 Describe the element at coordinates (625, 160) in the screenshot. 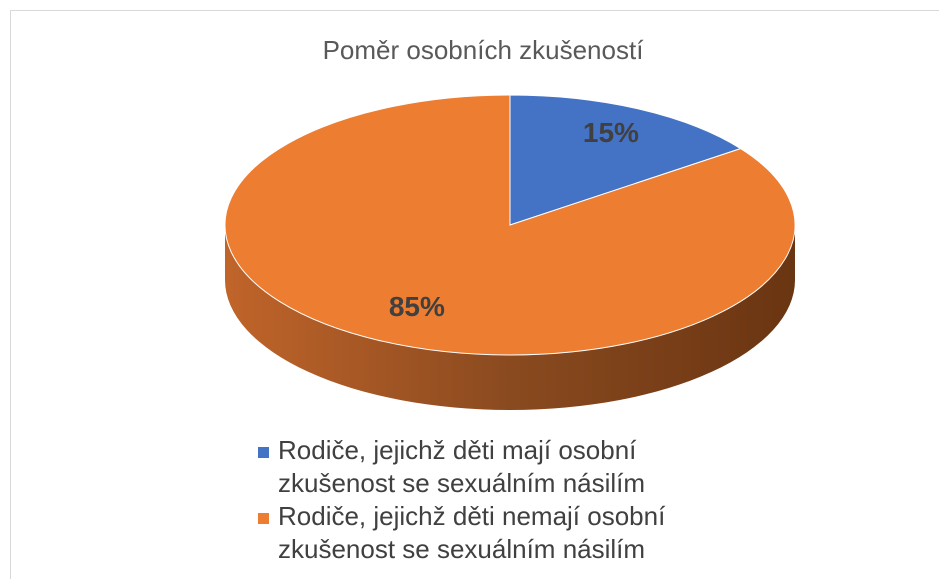

I see `pie-slice` at that location.